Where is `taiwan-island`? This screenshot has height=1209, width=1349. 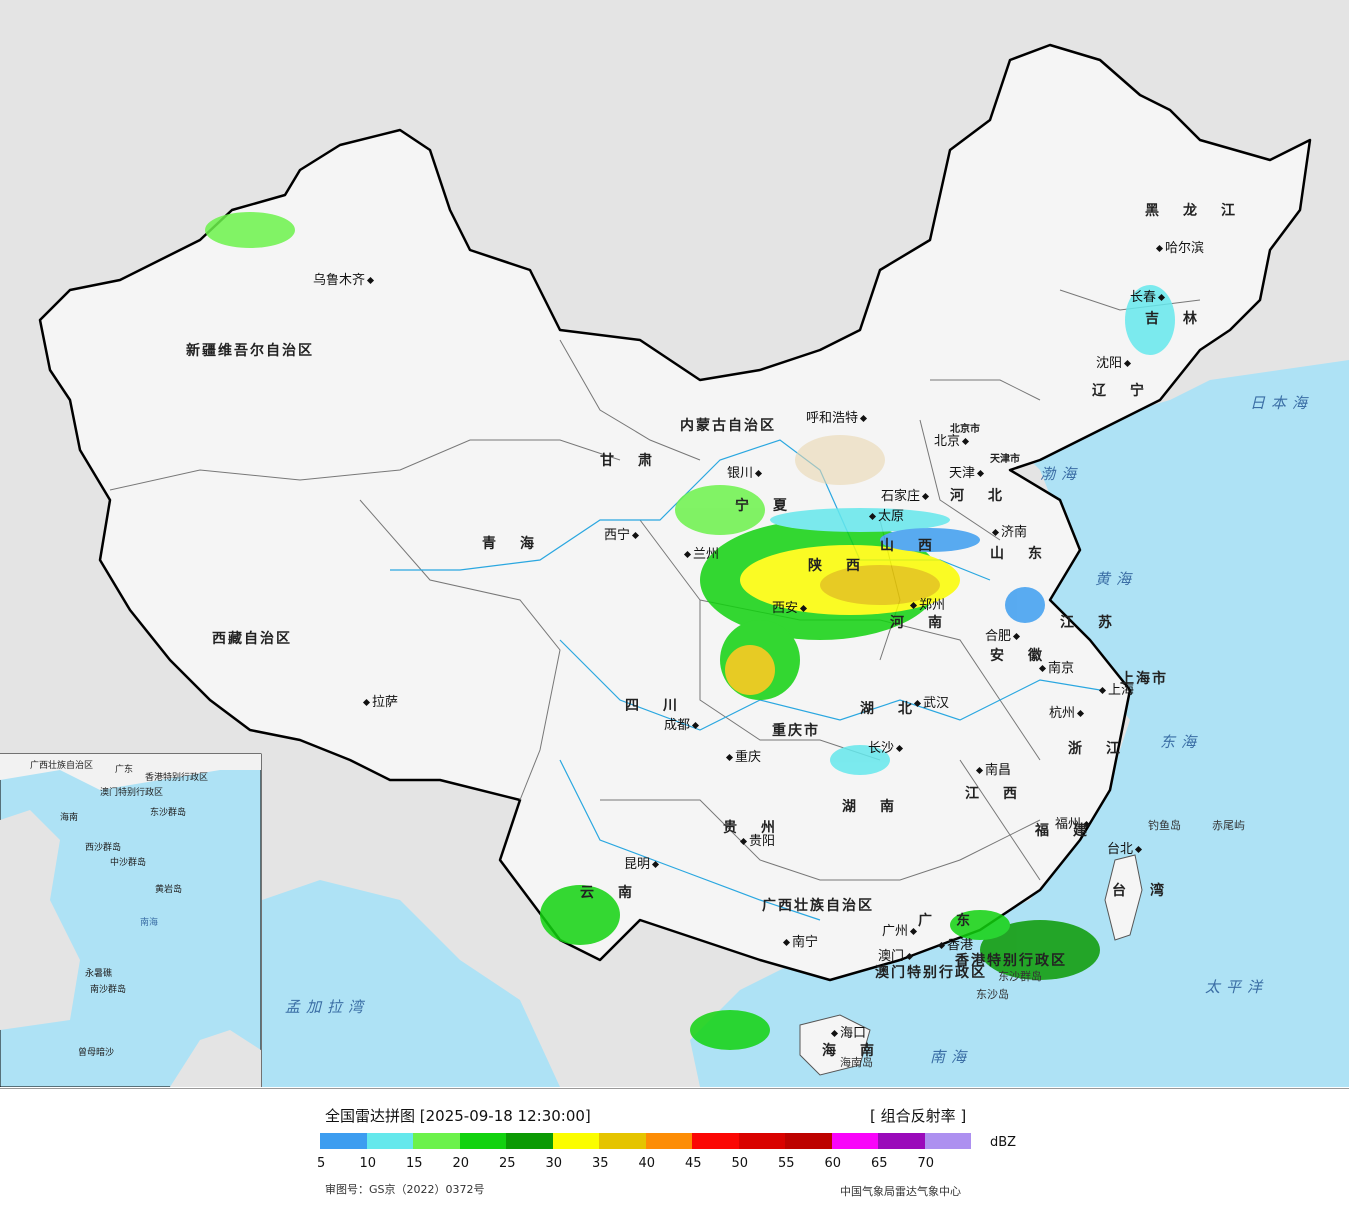
taiwan-island is located at coordinates (1123, 897).